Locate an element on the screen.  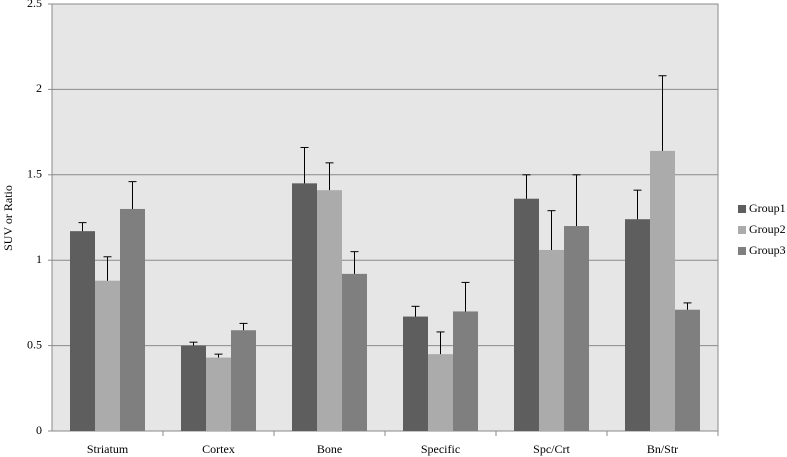
y-tick-label: 1.5 is located at coordinates (34, 174).